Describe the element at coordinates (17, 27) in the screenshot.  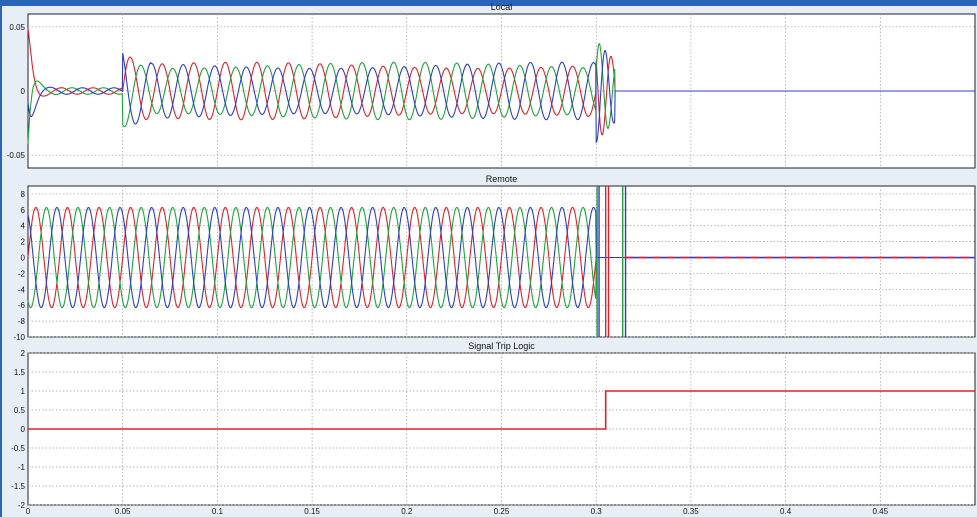
I see `y-tick-label: 0.05` at that location.